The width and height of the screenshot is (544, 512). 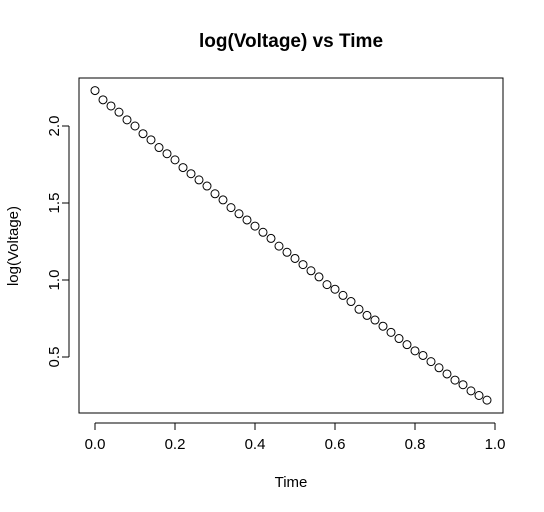 I want to click on y-tick-label: 1.5, so click(x=54, y=203).